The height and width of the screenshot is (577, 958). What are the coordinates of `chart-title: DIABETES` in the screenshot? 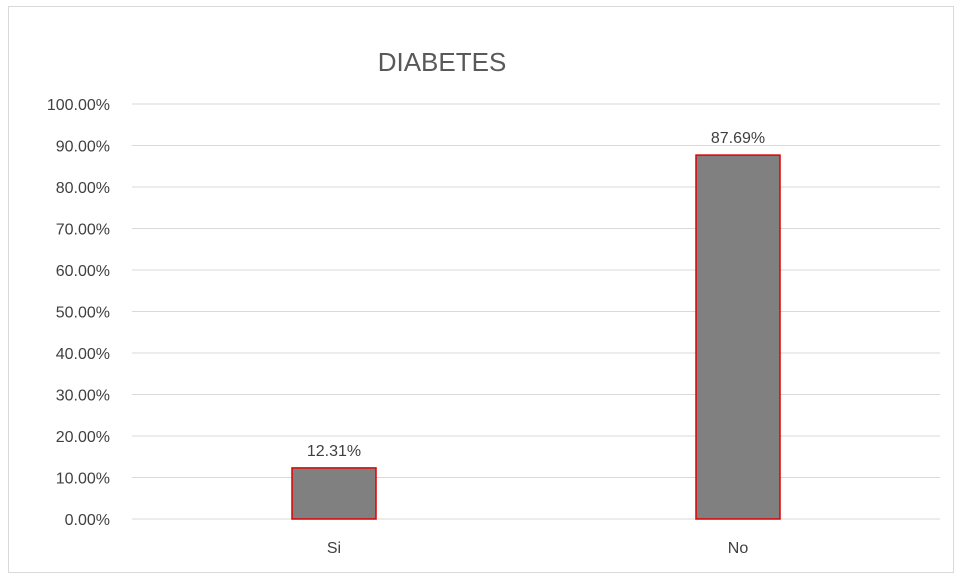 It's located at (442, 62).